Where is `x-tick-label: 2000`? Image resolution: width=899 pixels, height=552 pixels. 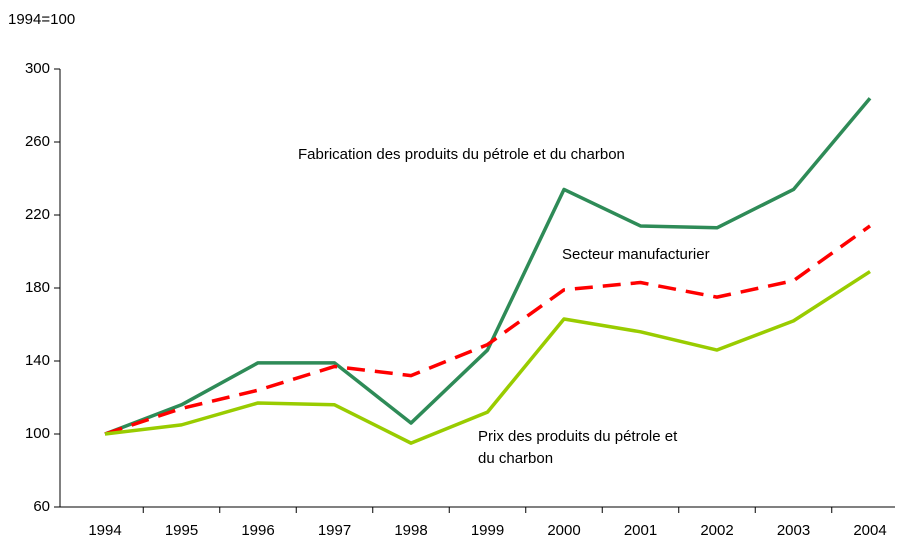 x-tick-label: 2000 is located at coordinates (563, 530).